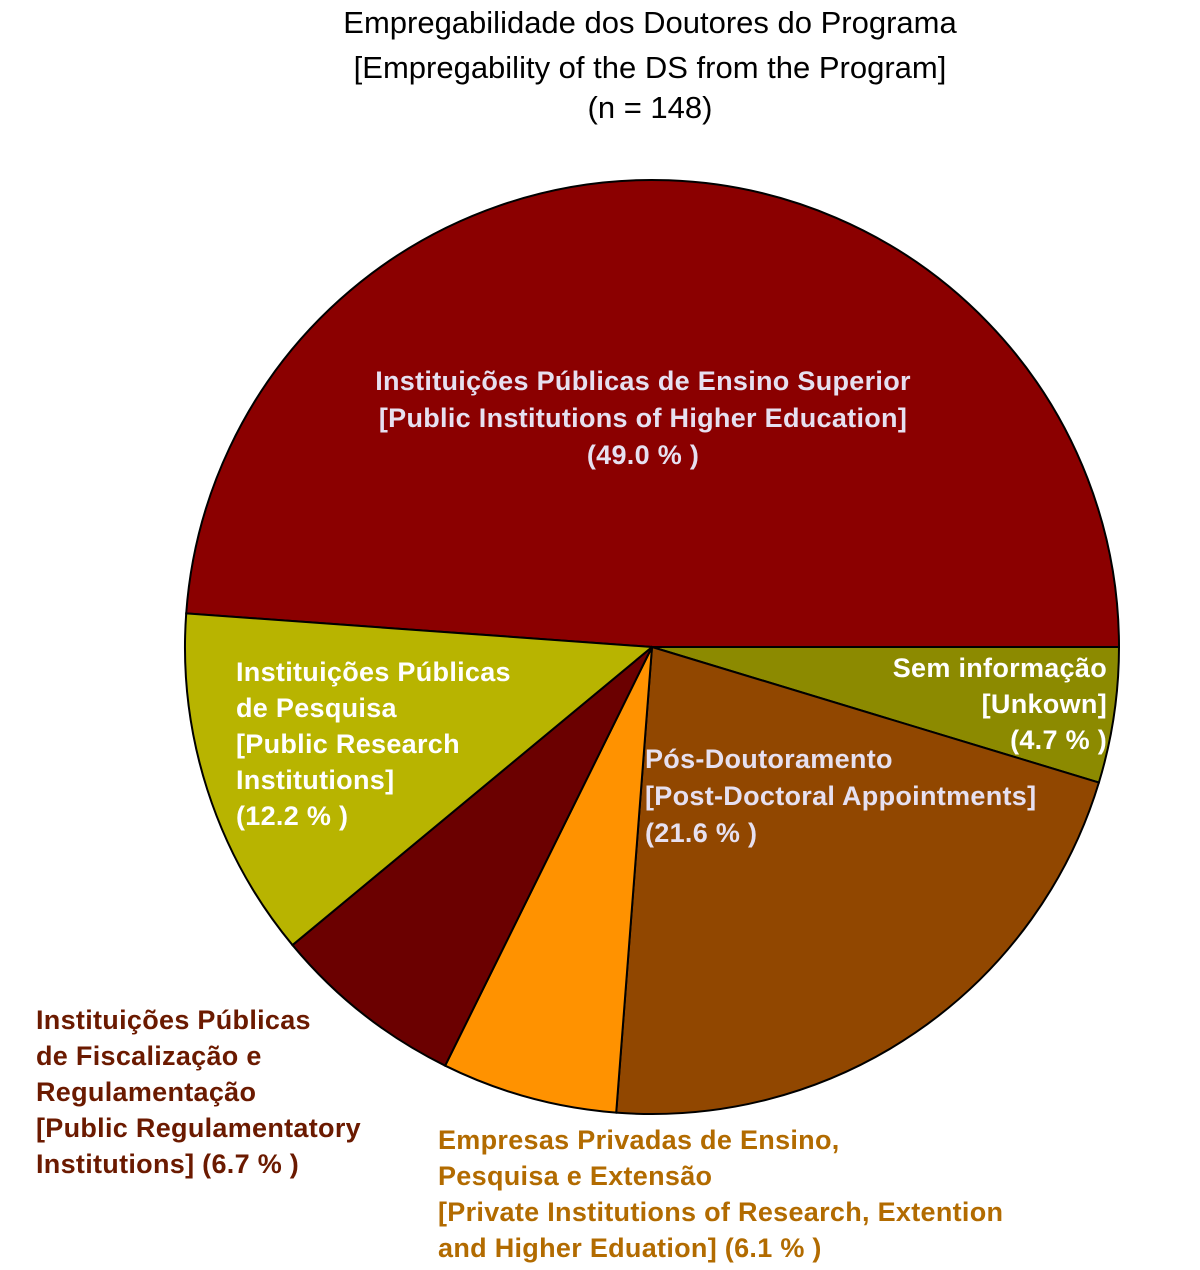  What do you see at coordinates (292, 816) in the screenshot?
I see `label-public-research-line-5: (12.2 % )` at bounding box center [292, 816].